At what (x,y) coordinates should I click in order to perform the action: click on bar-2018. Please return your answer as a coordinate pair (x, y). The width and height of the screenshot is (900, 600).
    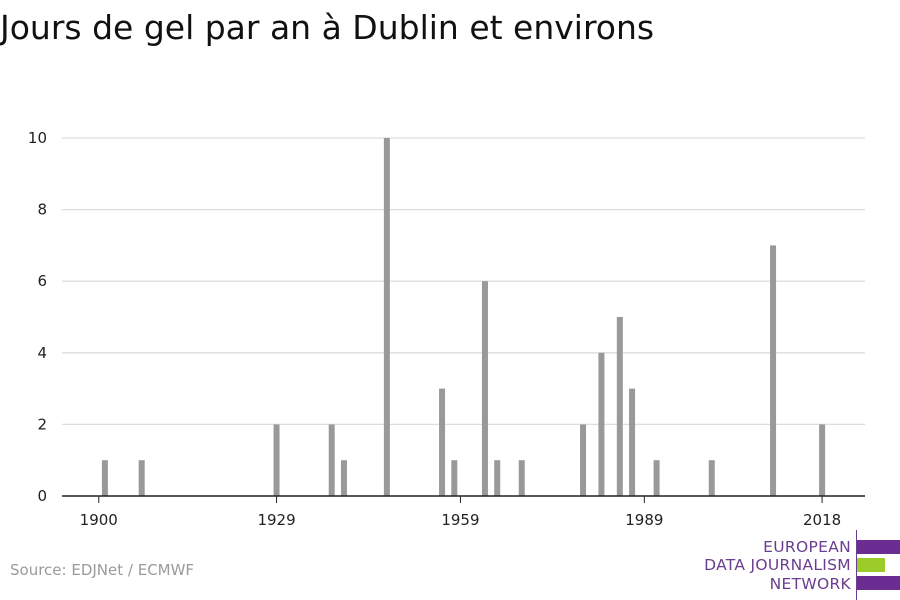
    Looking at the image, I should click on (822, 460).